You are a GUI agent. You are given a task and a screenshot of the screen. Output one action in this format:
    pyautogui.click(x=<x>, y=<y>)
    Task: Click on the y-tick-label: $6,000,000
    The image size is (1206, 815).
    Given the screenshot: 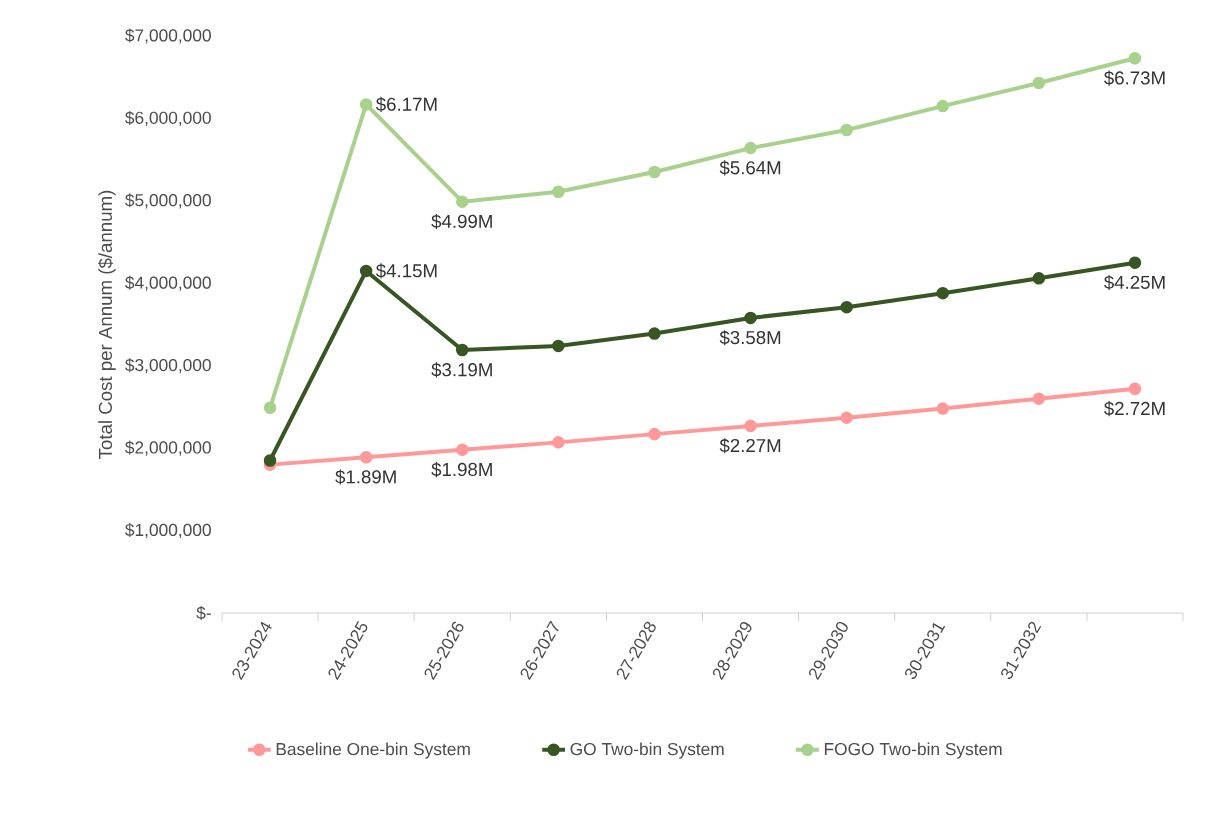 What is the action you would take?
    pyautogui.click(x=168, y=118)
    